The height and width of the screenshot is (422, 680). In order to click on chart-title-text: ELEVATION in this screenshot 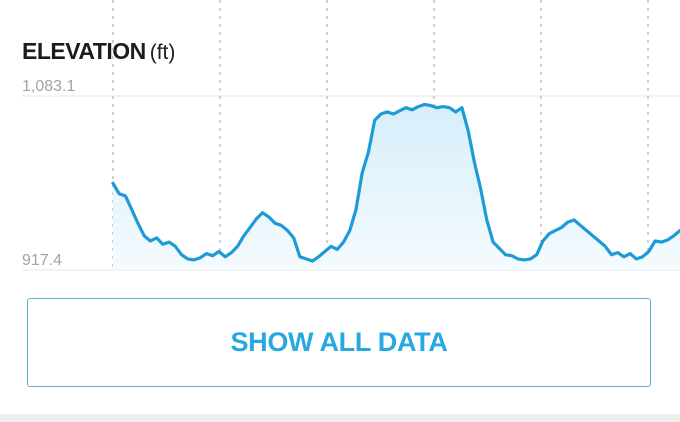, I will do `click(84, 51)`.